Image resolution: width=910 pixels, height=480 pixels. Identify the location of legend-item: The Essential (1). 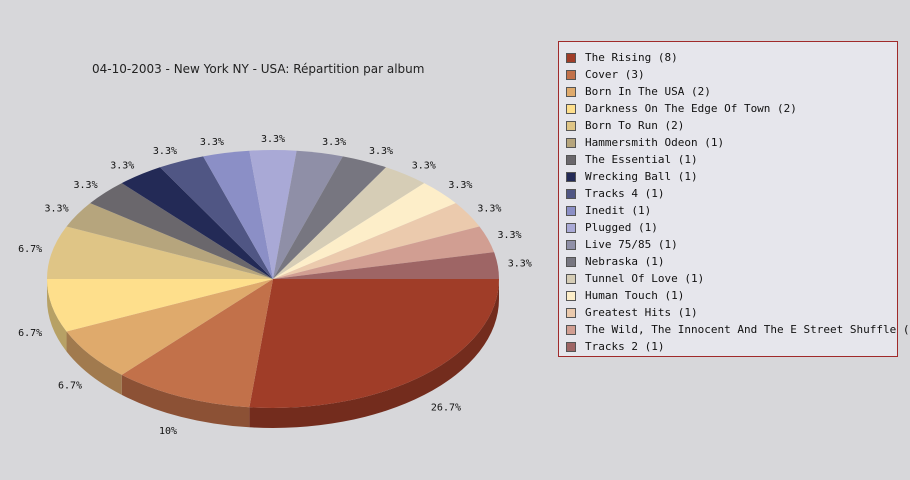
(728, 159).